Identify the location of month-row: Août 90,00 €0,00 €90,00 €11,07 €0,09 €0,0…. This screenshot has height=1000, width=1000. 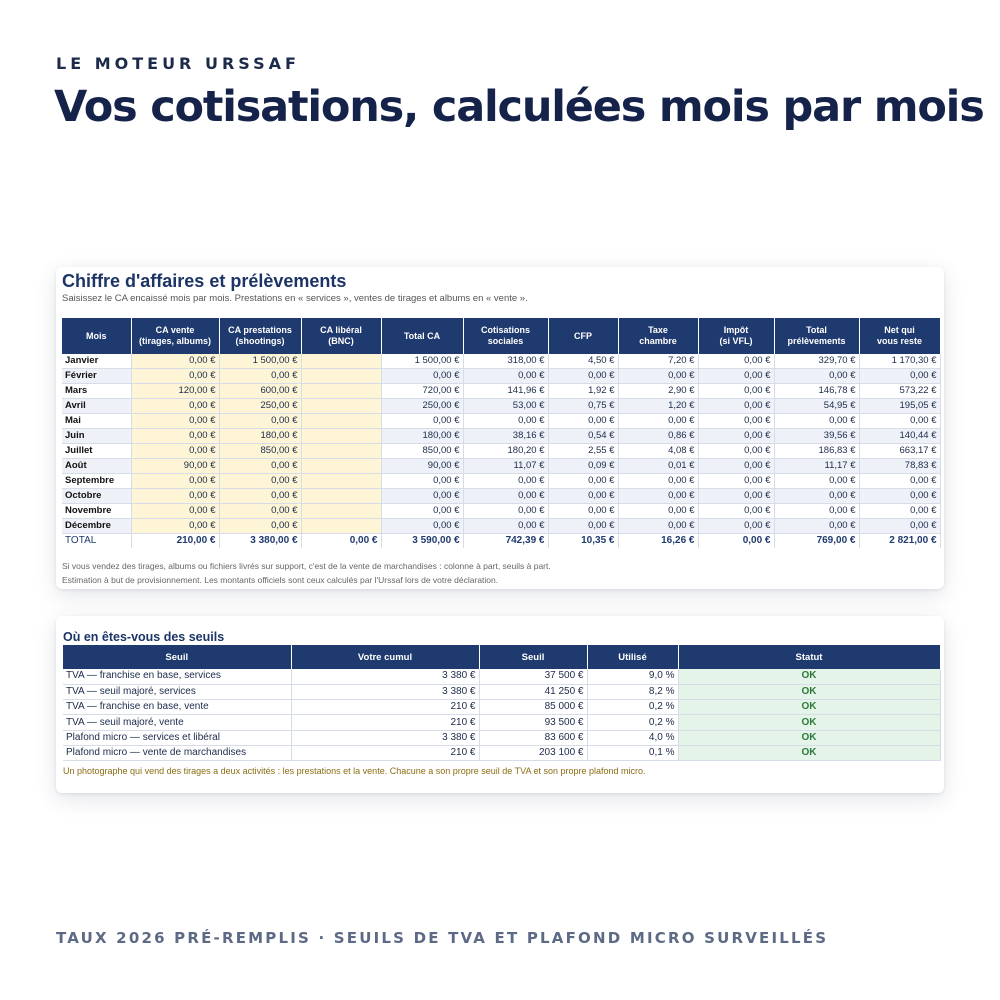
(501, 466).